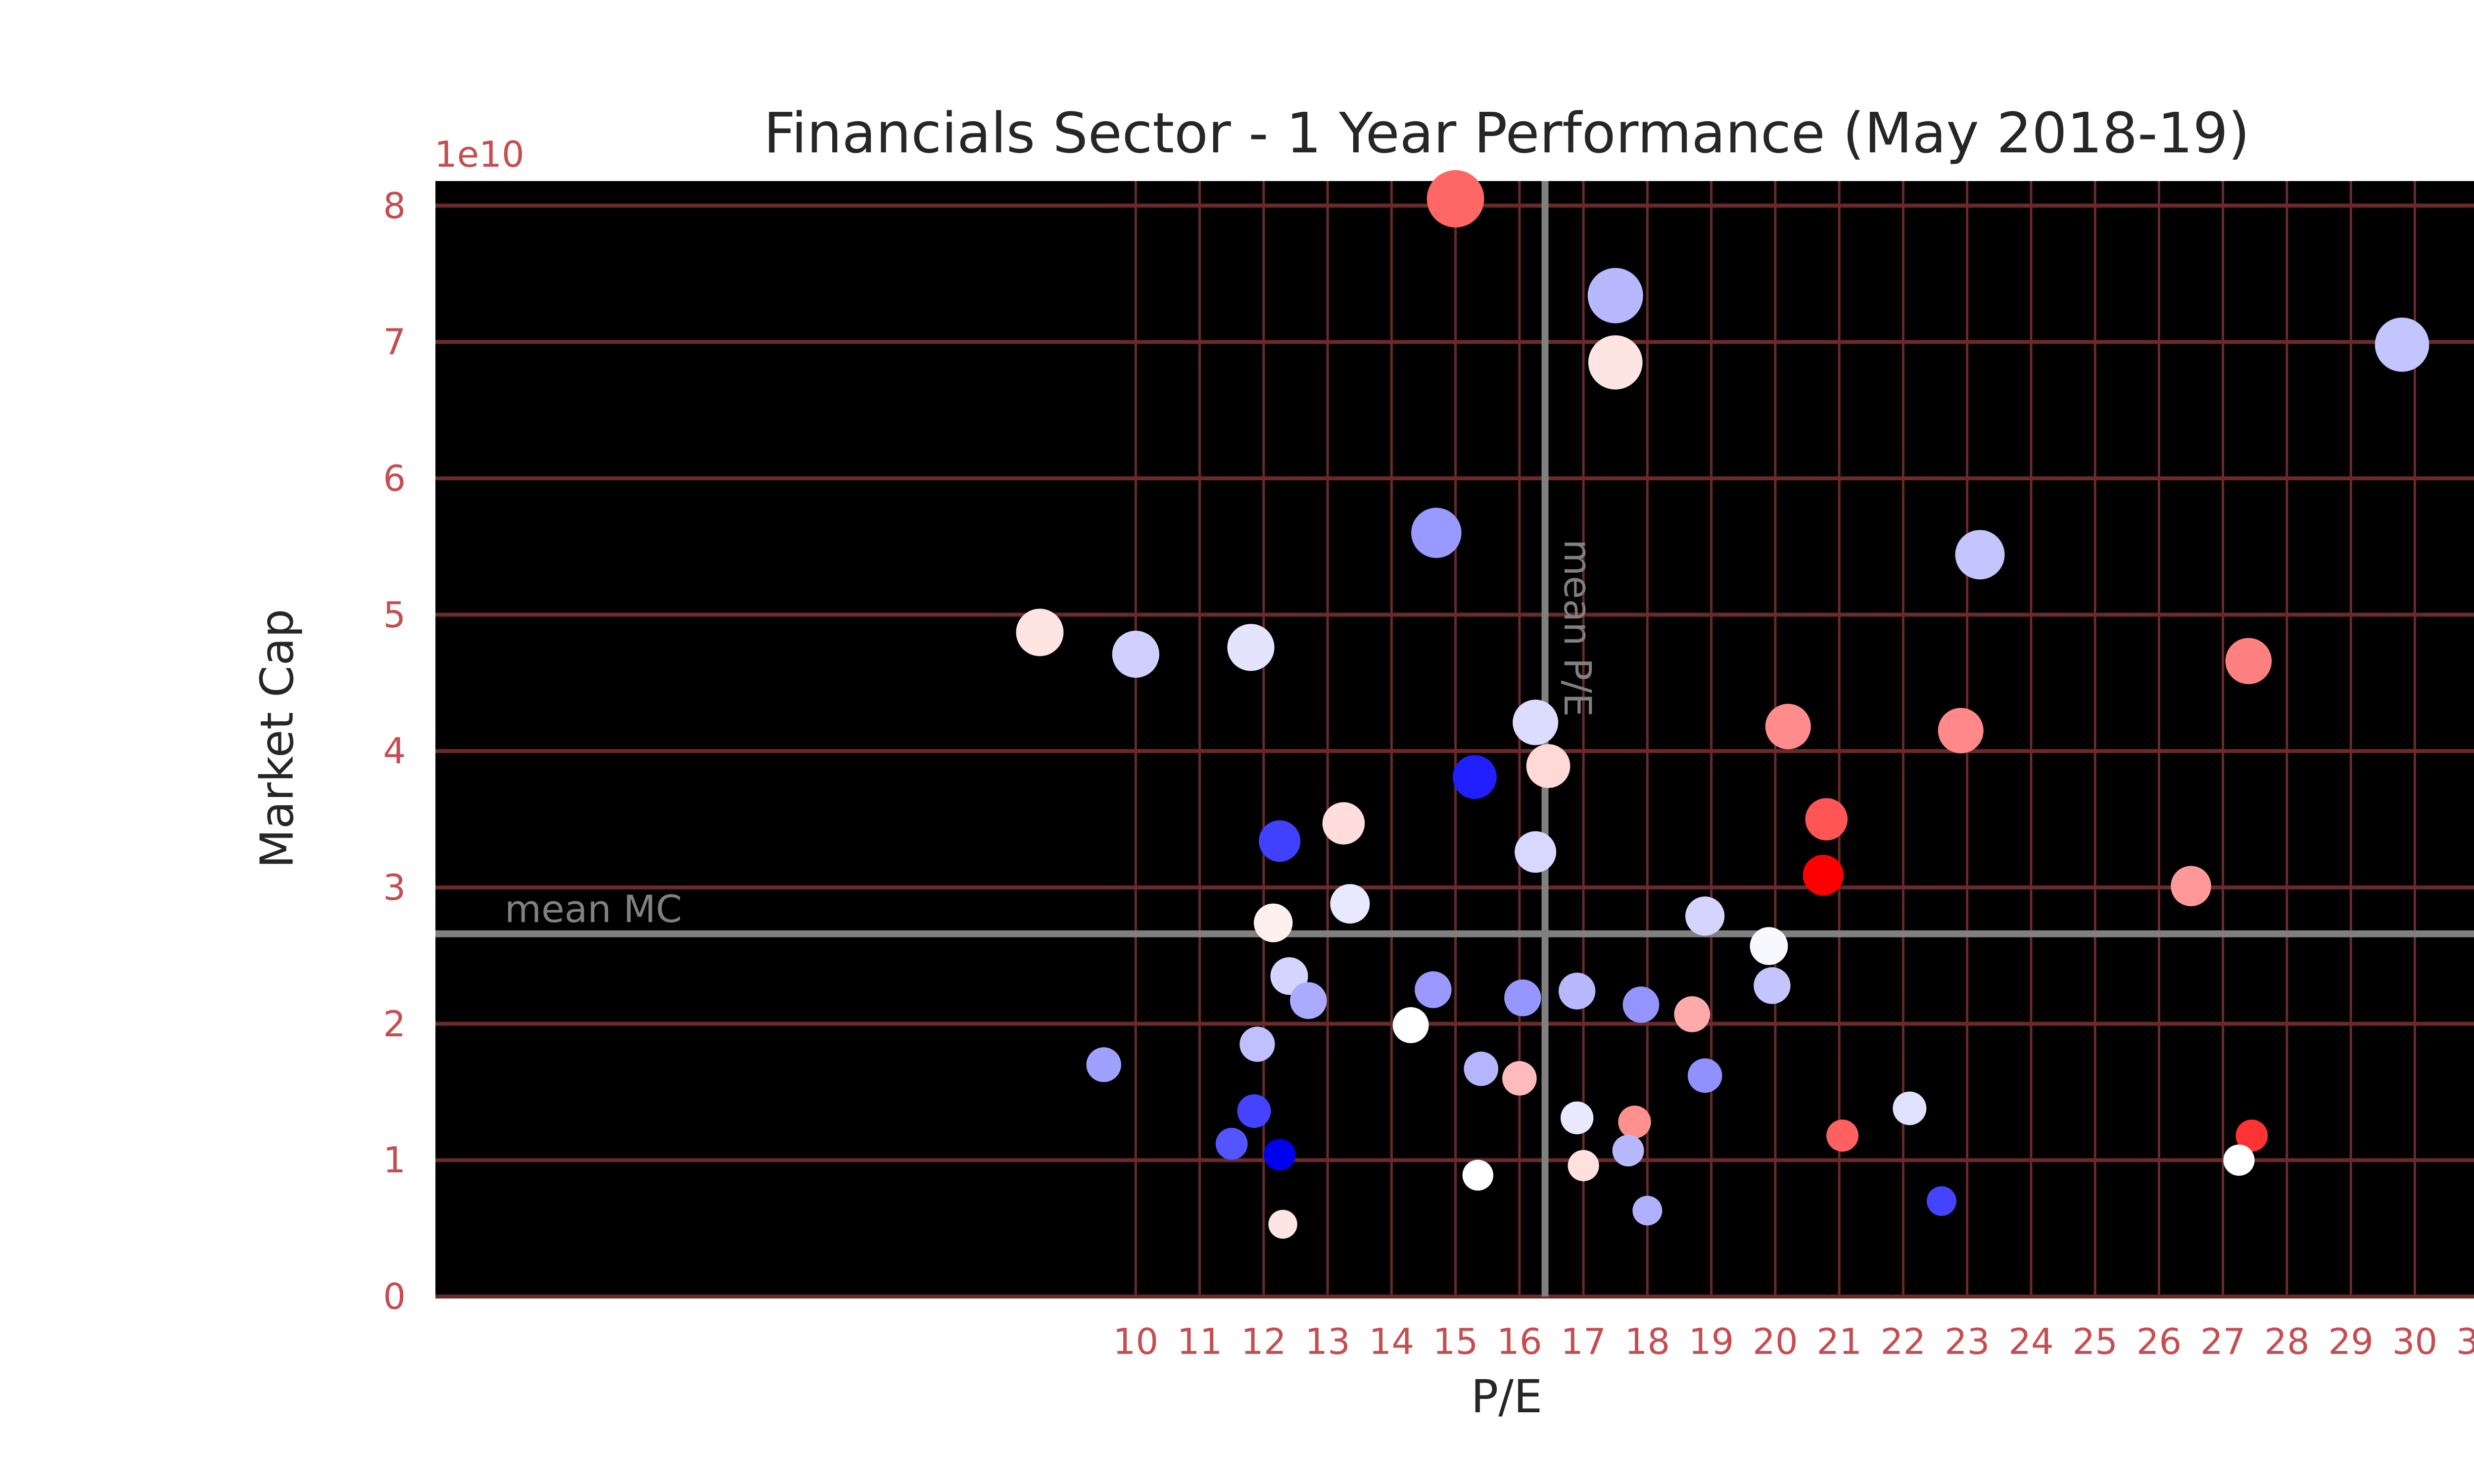  I want to click on x-tick-label: 27, so click(2223, 1341).